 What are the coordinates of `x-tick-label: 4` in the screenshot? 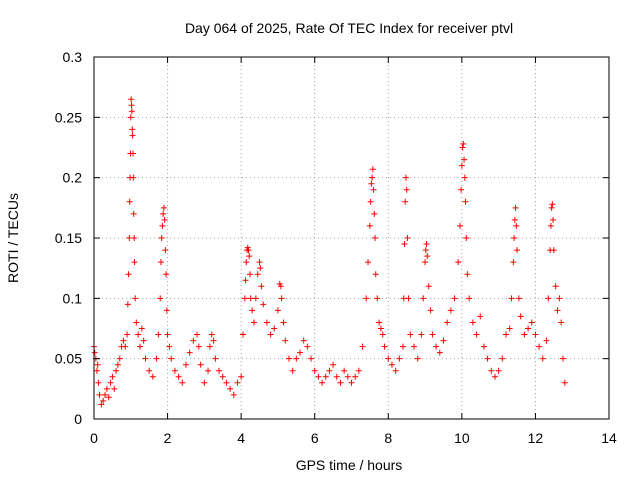 It's located at (241, 438).